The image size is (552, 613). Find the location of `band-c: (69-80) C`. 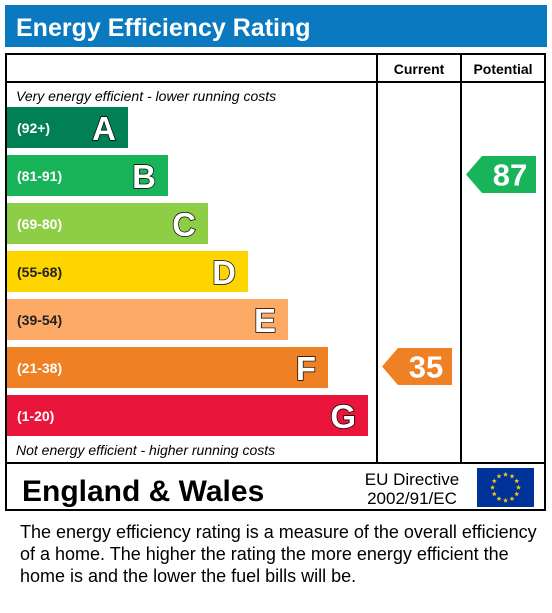

band-c: (69-80) C is located at coordinates (107, 223).